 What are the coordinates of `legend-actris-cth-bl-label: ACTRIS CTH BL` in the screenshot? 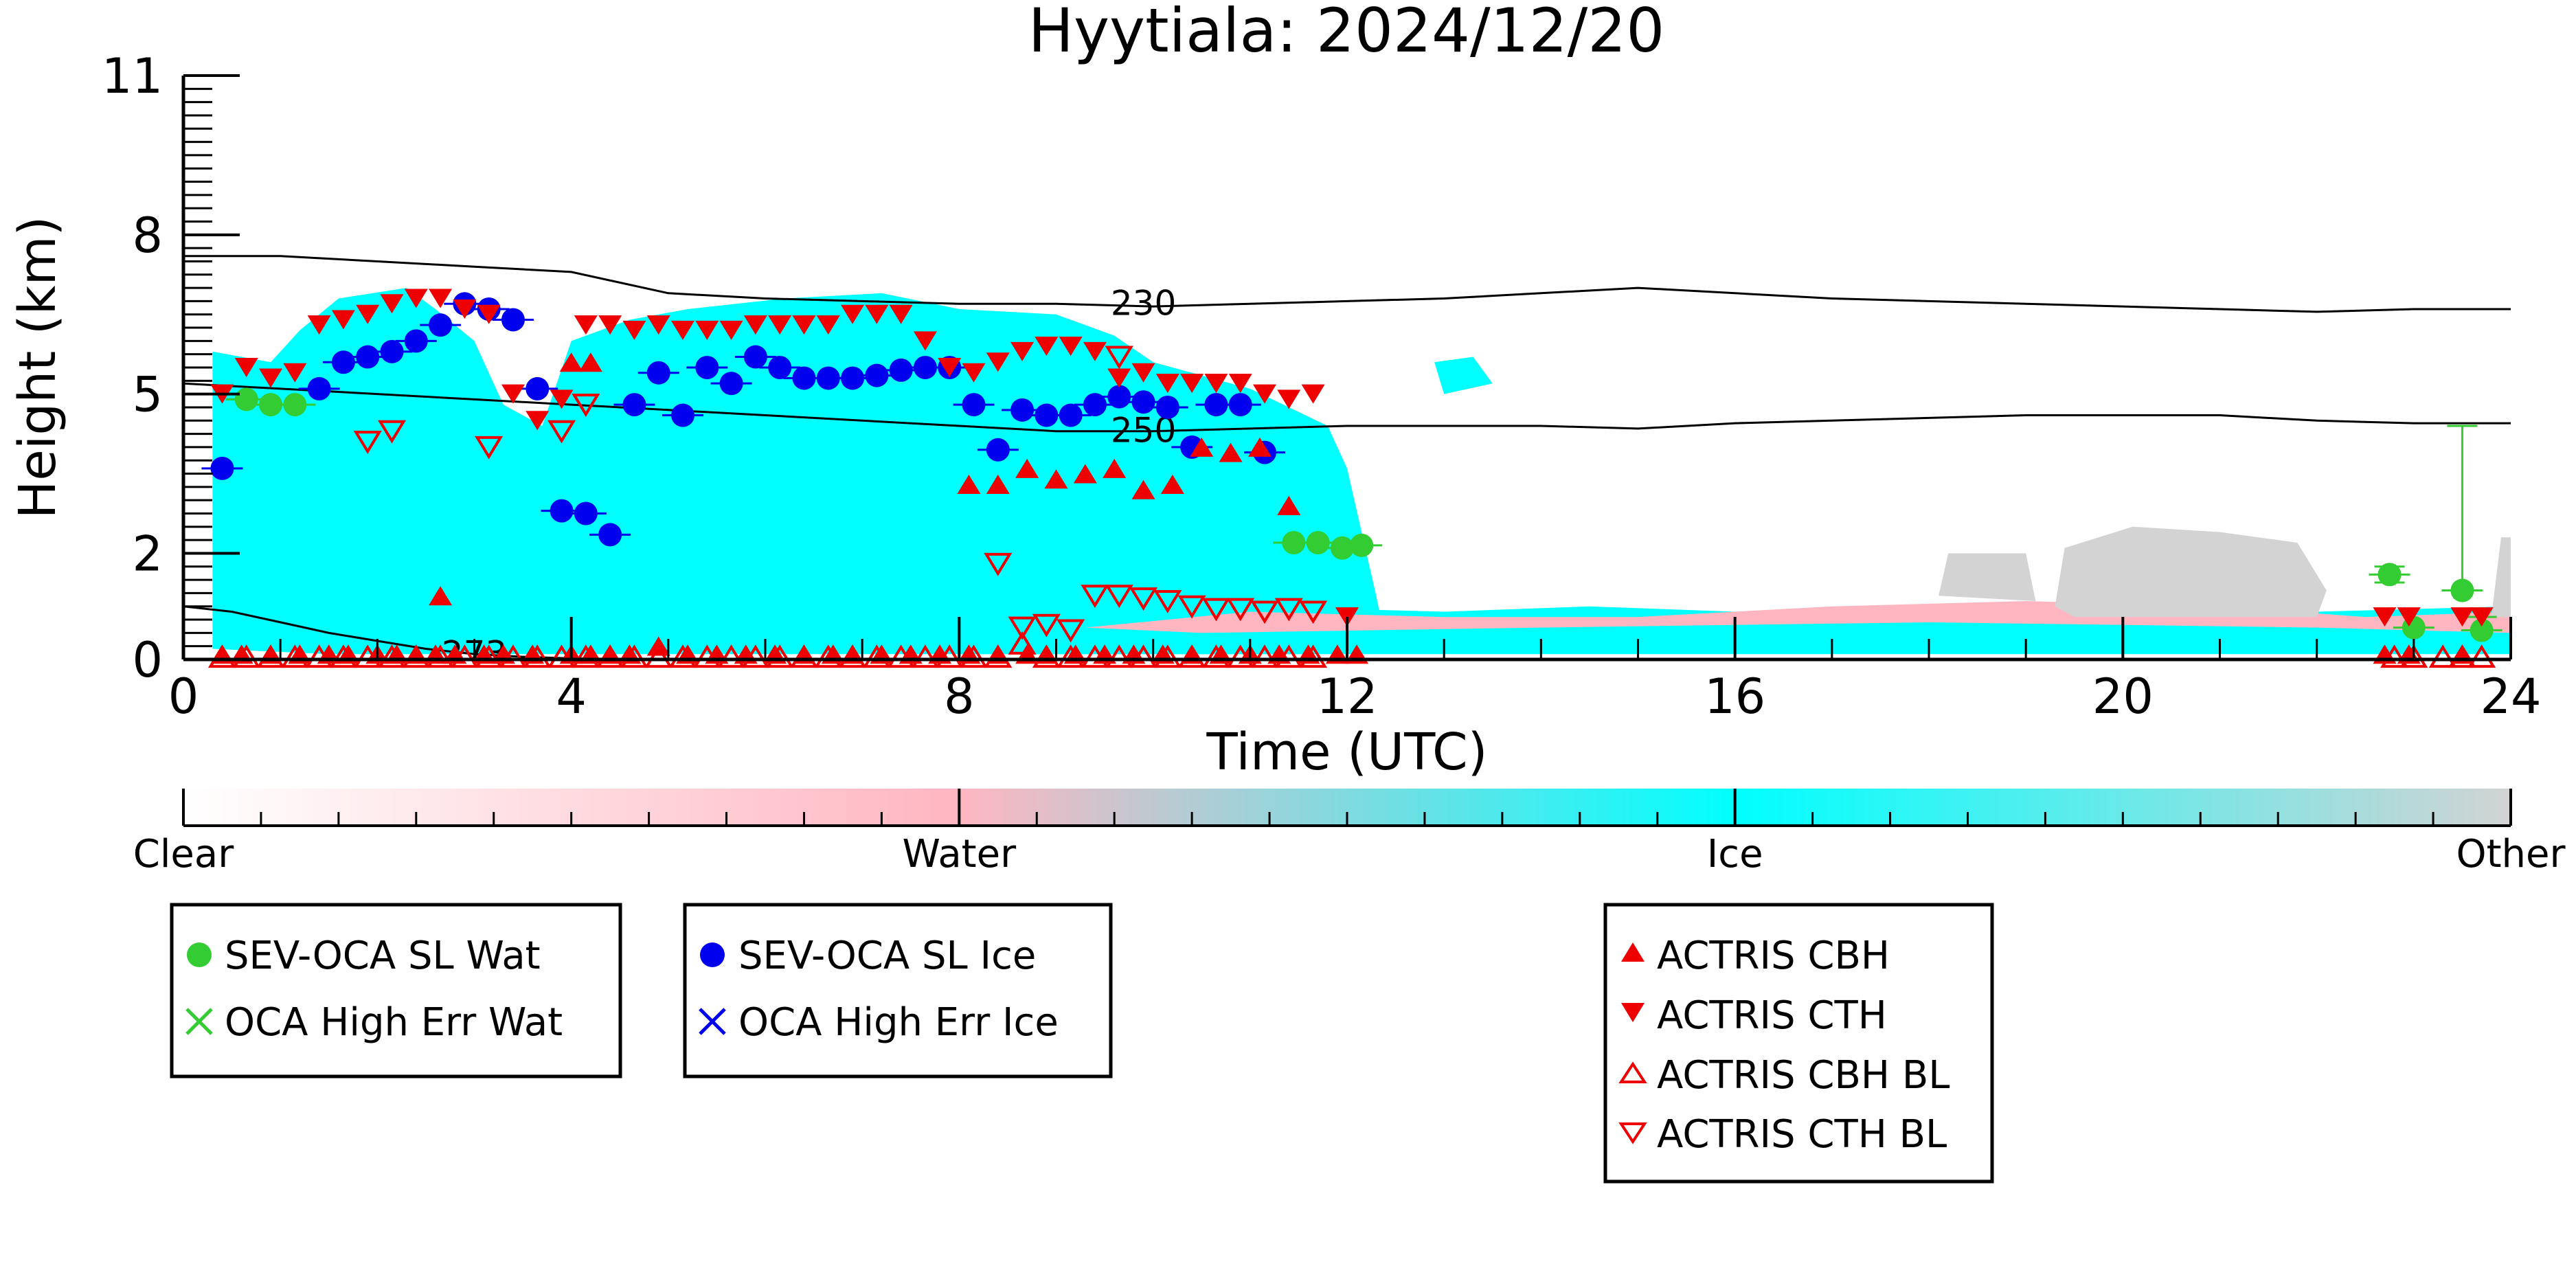 It's located at (1802, 1134).